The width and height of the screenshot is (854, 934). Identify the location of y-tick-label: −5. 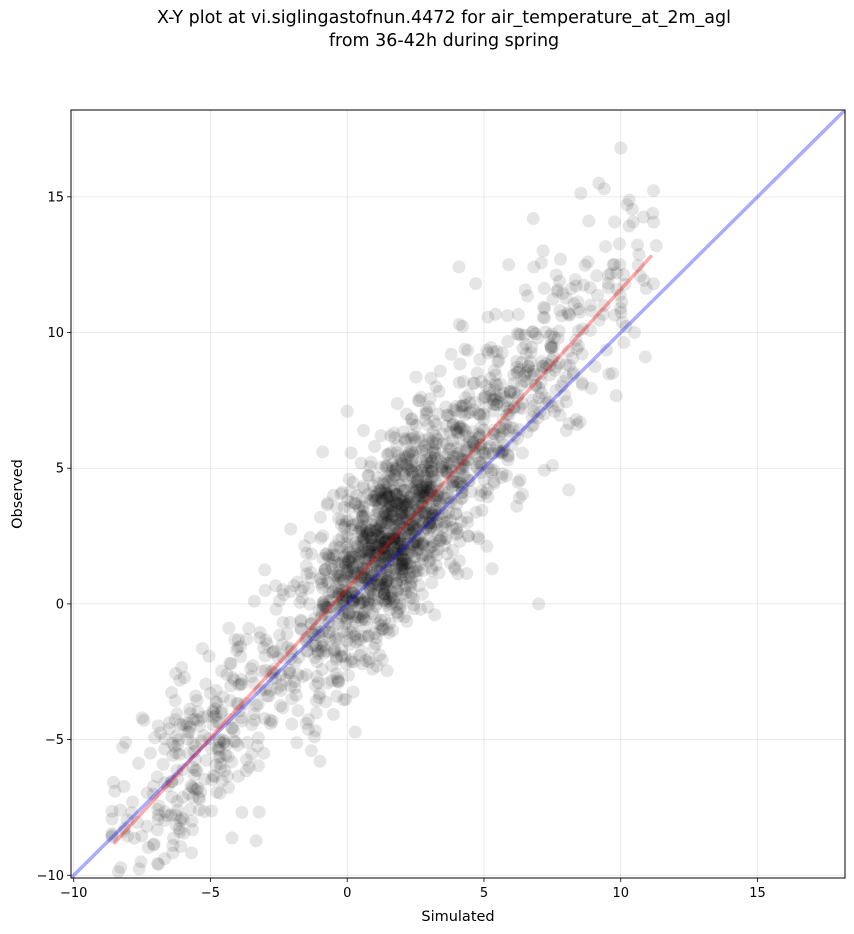
(54, 740).